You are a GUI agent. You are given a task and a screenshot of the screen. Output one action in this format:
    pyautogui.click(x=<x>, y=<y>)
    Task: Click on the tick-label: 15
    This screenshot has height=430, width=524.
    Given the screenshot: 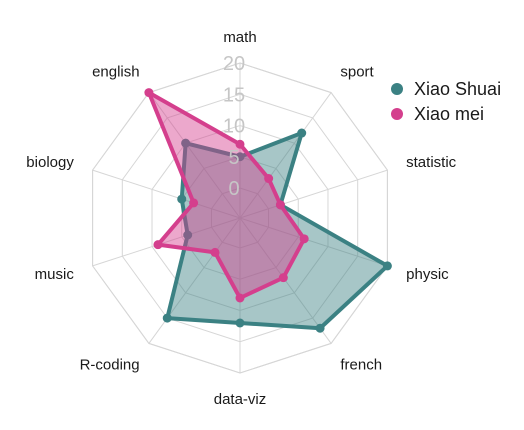 What is the action you would take?
    pyautogui.click(x=234, y=95)
    